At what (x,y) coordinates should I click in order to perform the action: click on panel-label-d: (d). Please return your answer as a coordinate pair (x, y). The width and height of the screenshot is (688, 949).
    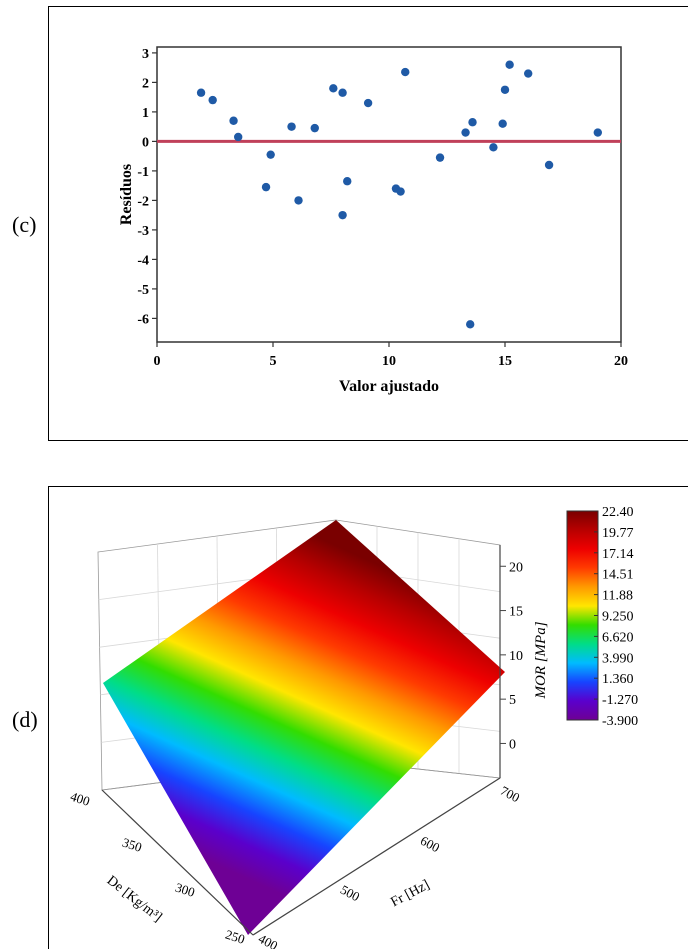
    Looking at the image, I should click on (25, 719).